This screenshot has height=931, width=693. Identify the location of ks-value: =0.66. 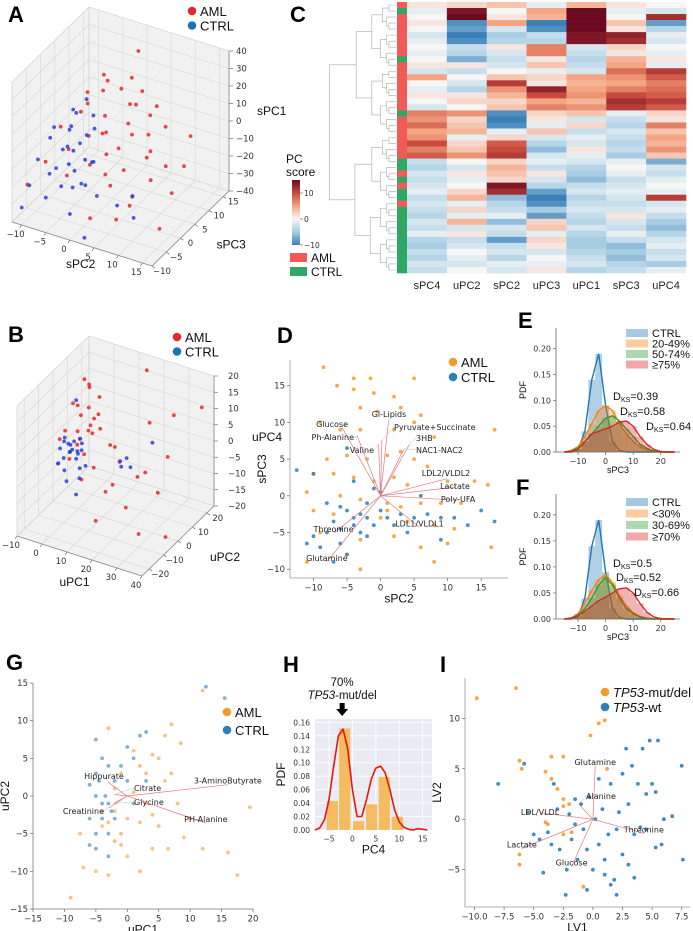
(665, 593).